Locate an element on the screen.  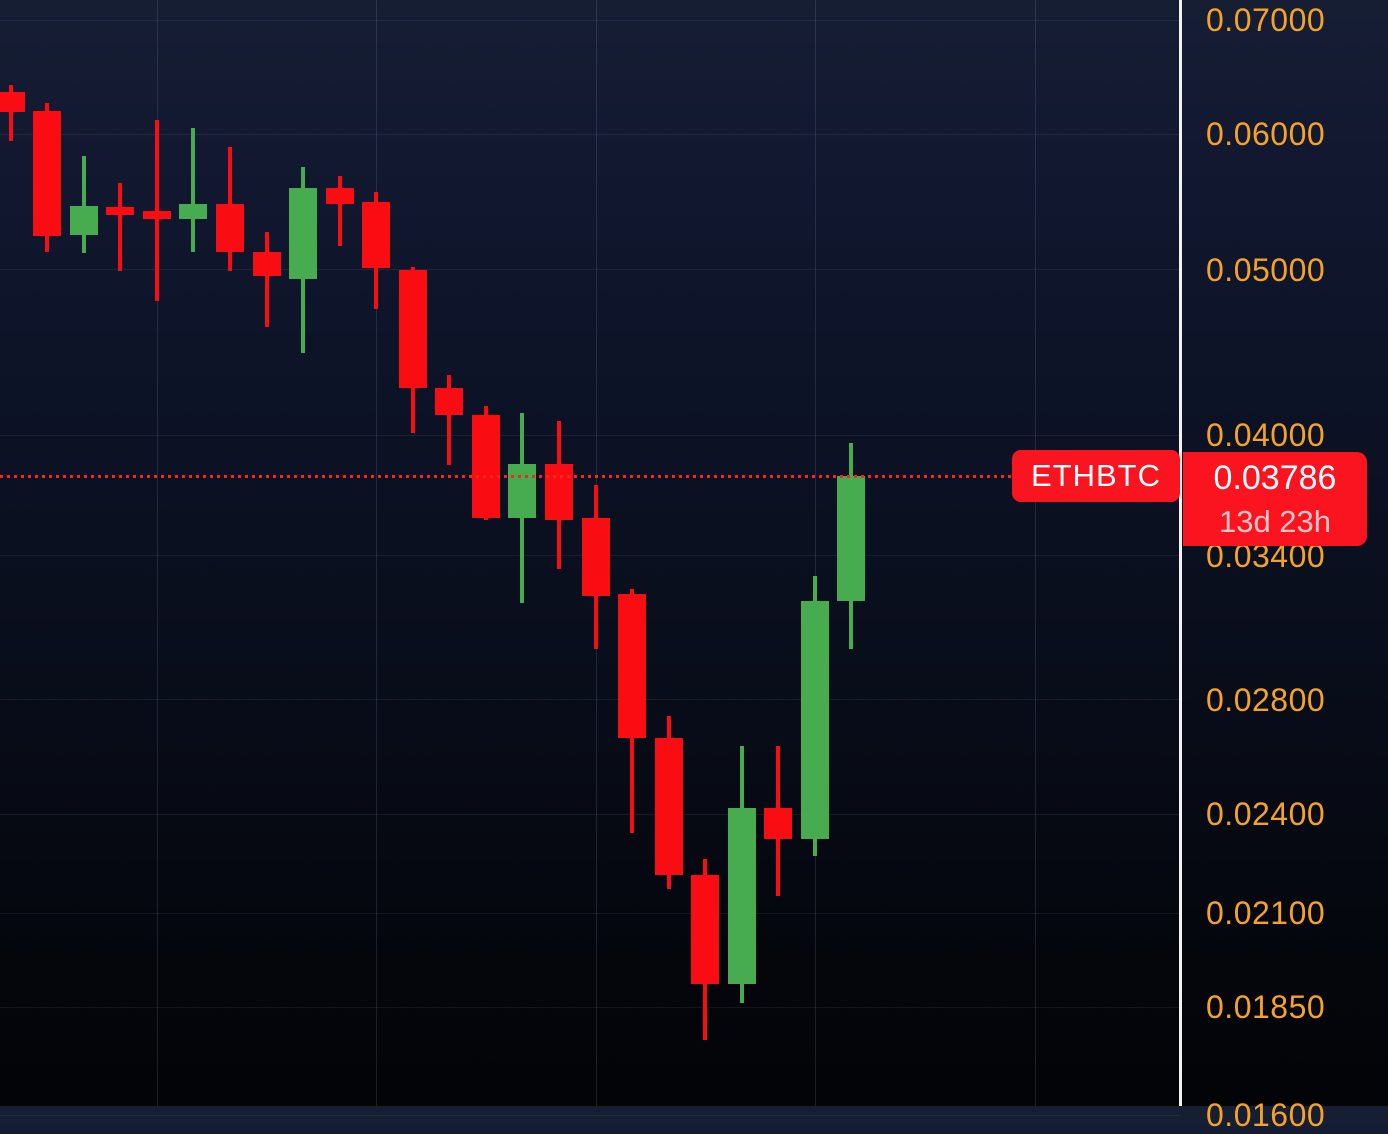
current-price-line is located at coordinates (506, 476).